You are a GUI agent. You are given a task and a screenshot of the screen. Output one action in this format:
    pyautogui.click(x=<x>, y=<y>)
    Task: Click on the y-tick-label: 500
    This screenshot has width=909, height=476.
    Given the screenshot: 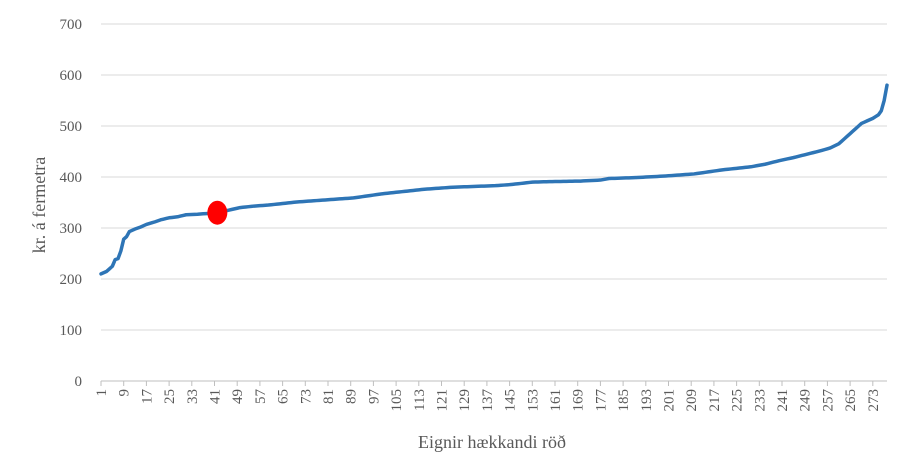 What is the action you would take?
    pyautogui.click(x=71, y=127)
    